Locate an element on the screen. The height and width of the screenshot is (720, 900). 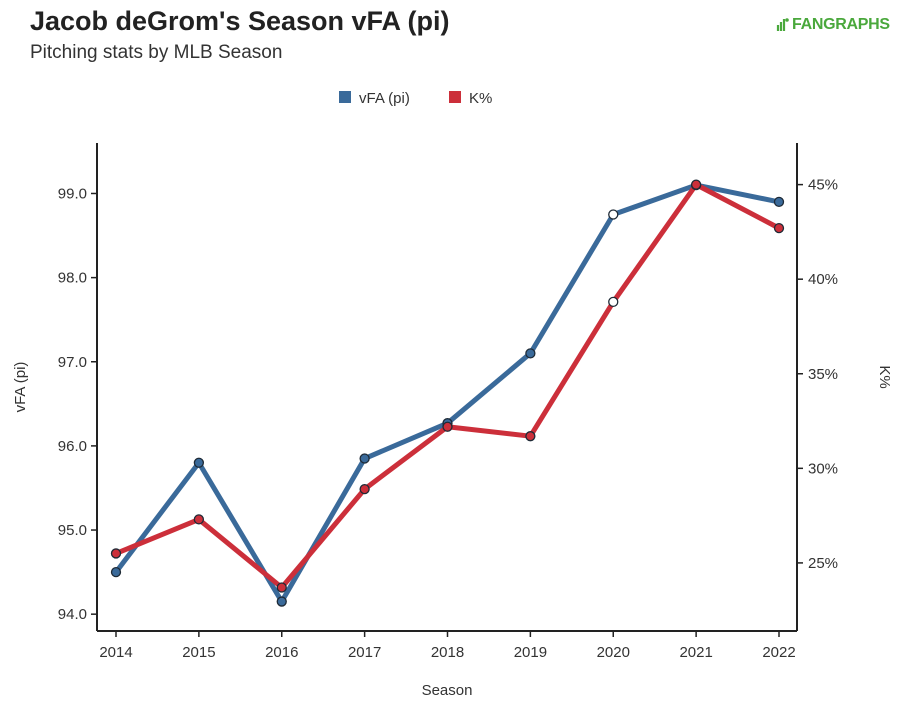
legend-label-vfa: vFA (pi) is located at coordinates (384, 98).